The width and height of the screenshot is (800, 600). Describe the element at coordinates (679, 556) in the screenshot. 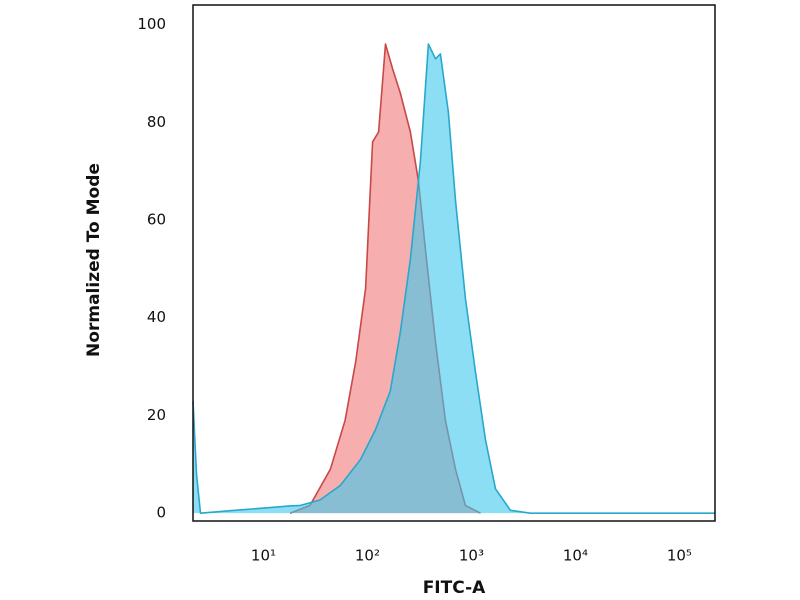

I see `x-tick-label: 10⁵` at that location.